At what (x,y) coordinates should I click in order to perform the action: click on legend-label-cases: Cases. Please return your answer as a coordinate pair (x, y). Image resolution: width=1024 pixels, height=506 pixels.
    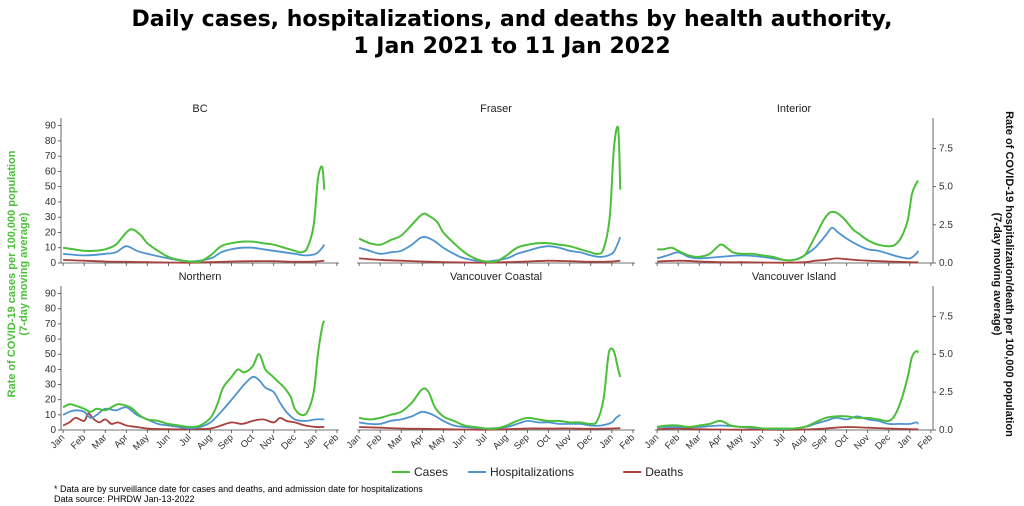
    Looking at the image, I should click on (431, 472).